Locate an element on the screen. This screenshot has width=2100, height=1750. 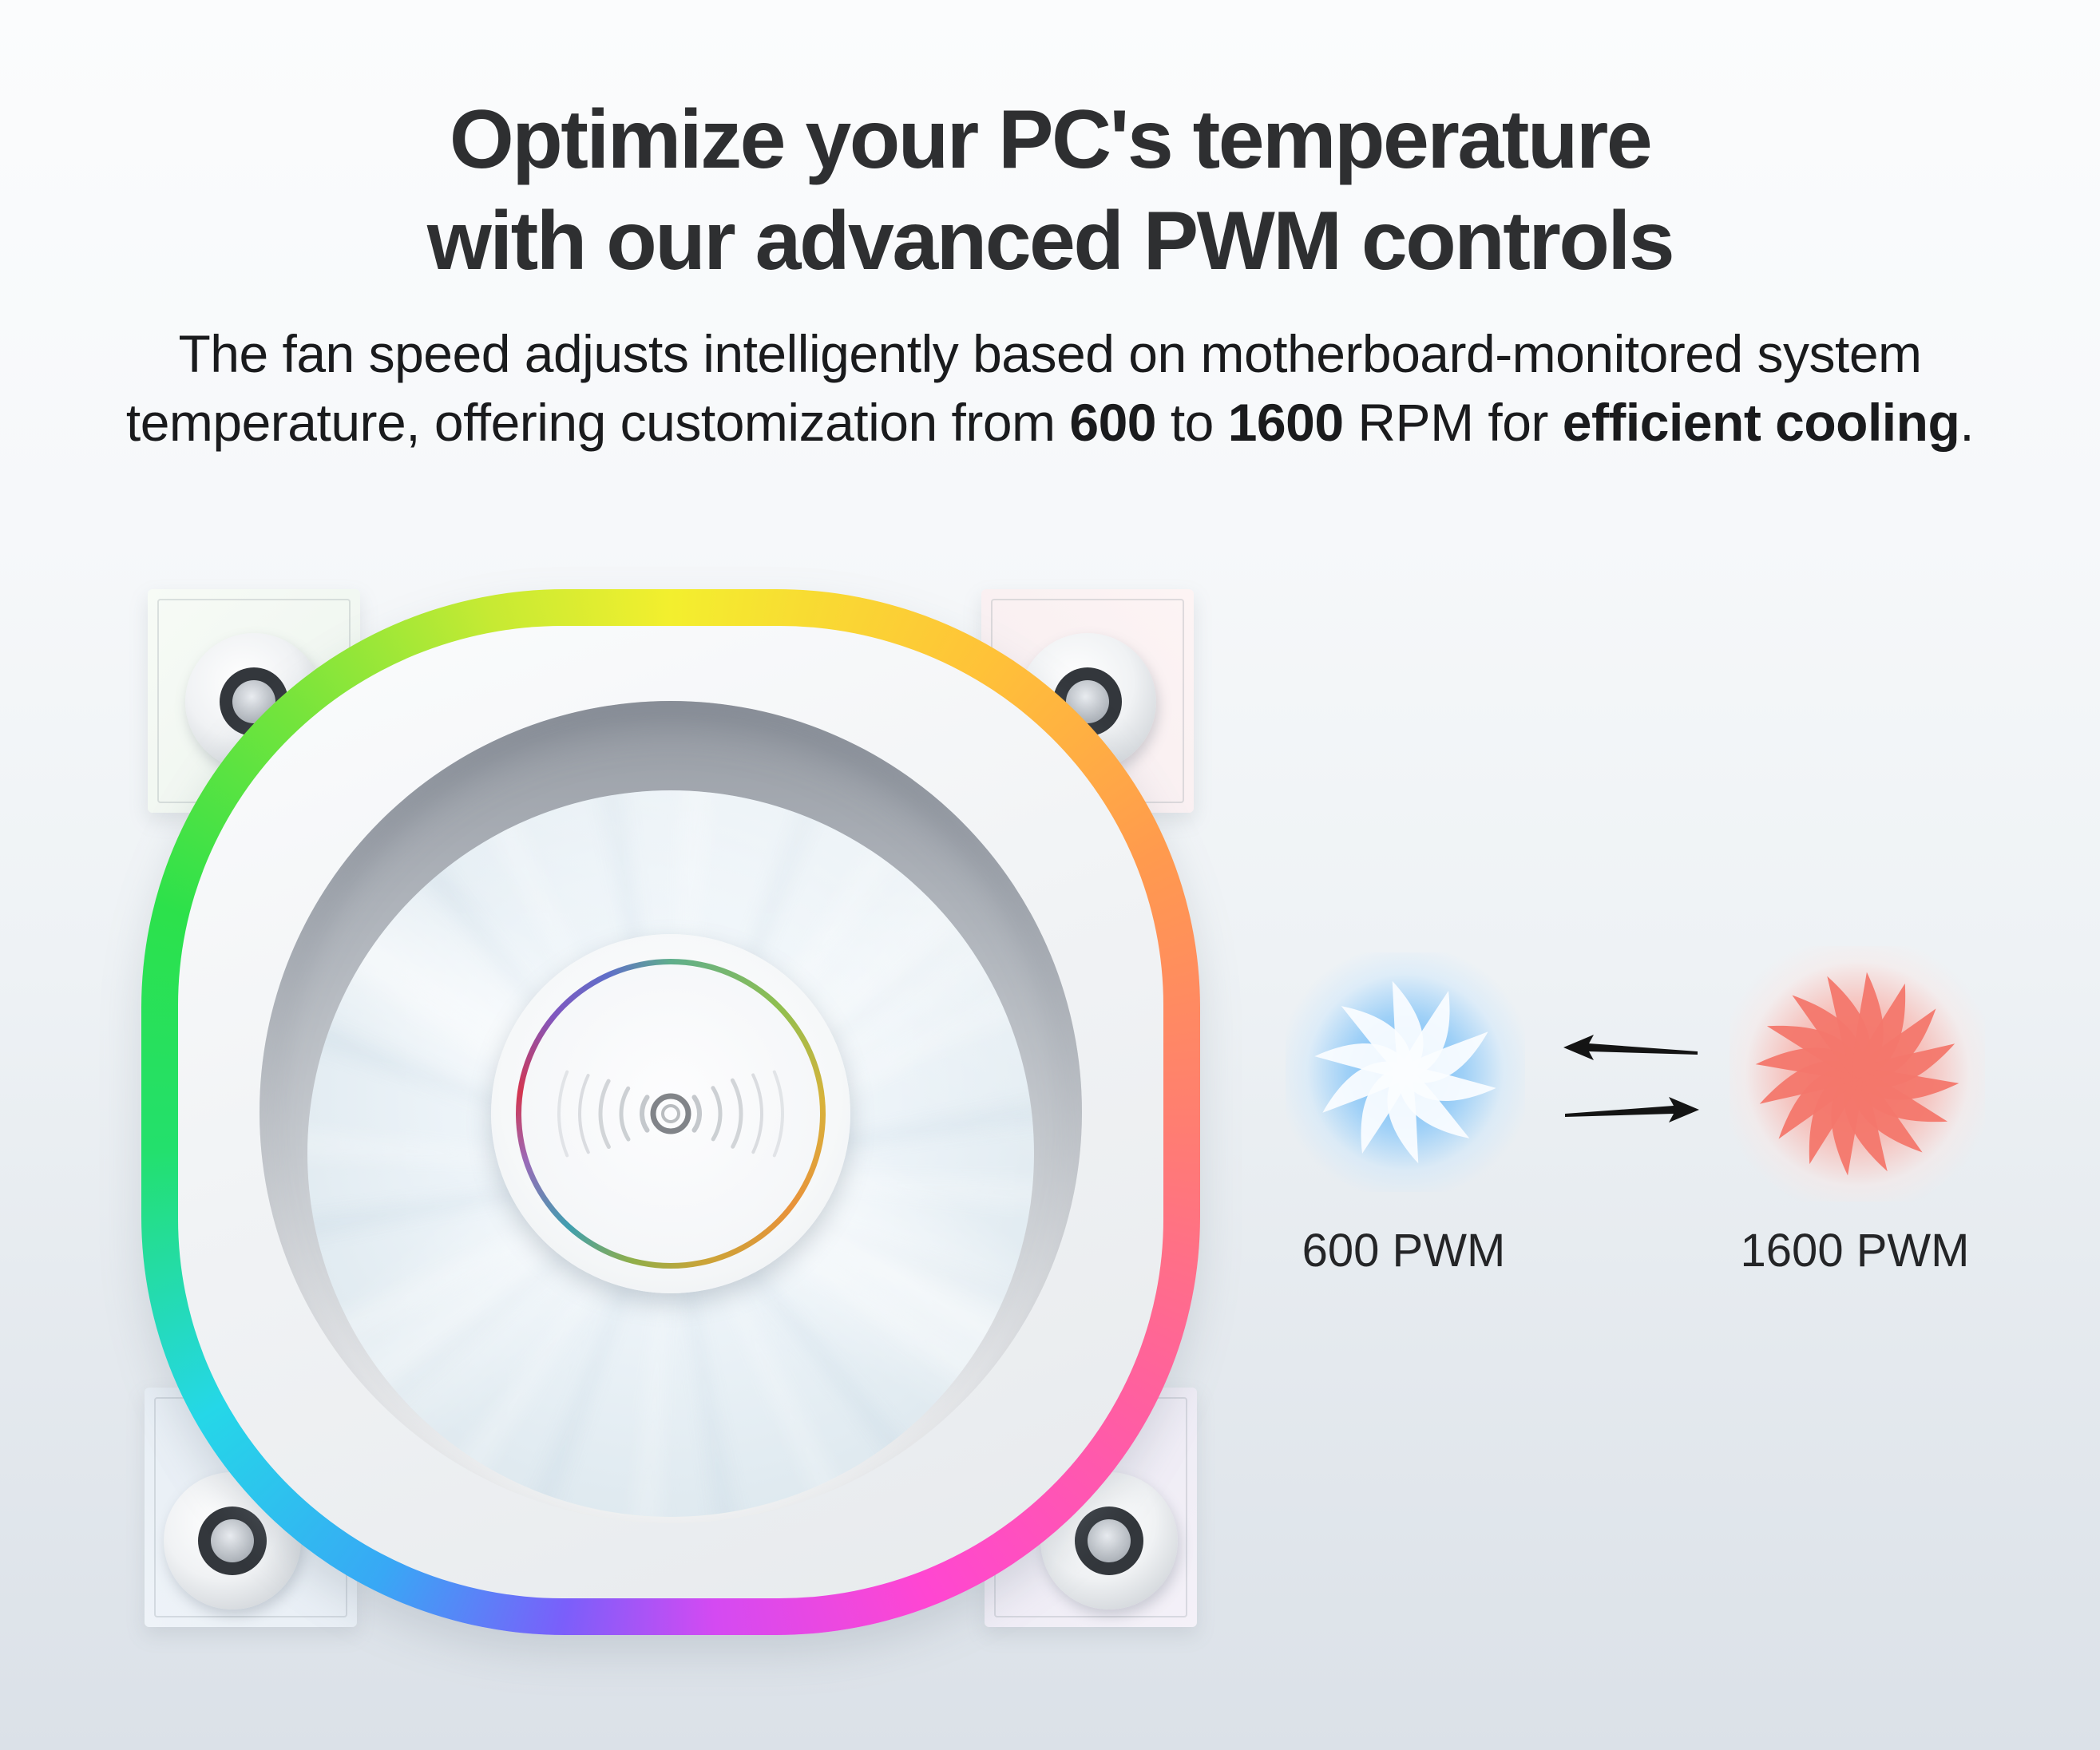
rpm-max-value: 1600 is located at coordinates (1285, 423).